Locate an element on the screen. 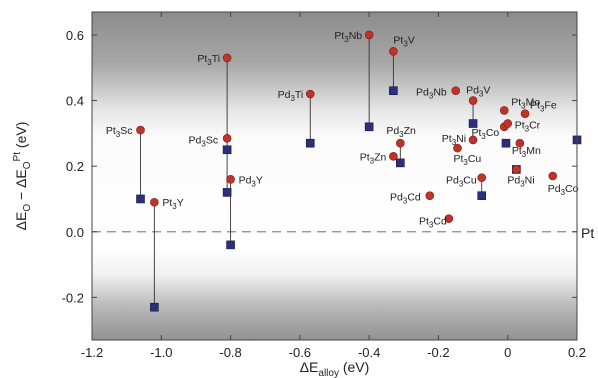  x-tick-label: -0.4 is located at coordinates (369, 352).